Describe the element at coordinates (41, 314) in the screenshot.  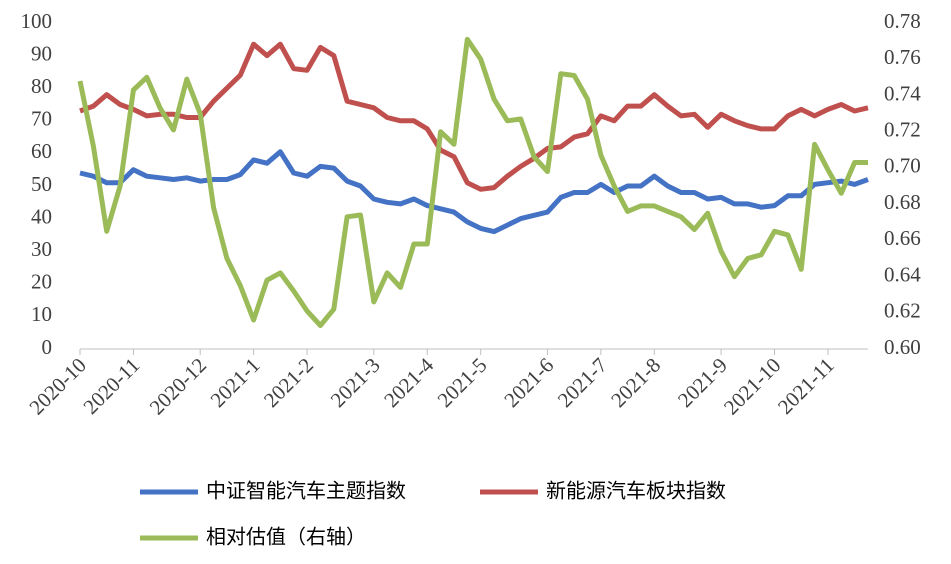
I see `y-tick-label: 10` at that location.